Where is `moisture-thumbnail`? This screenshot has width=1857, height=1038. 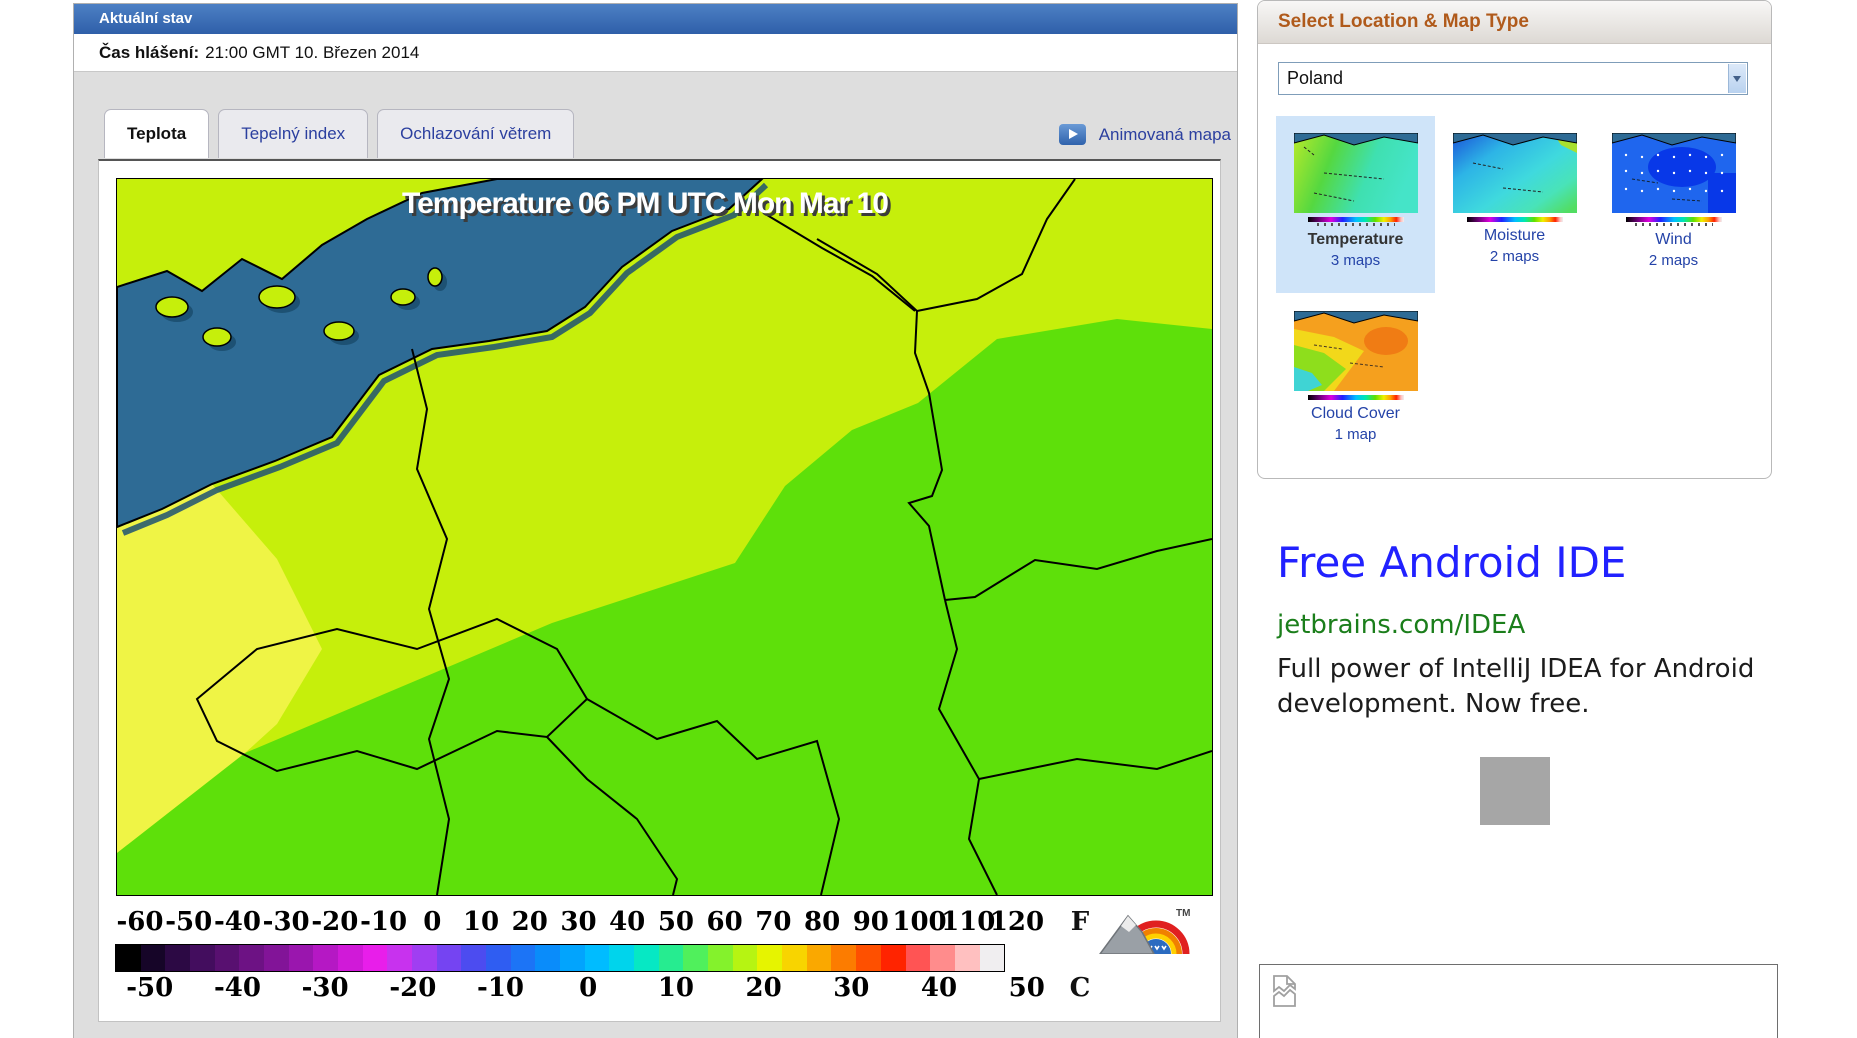 moisture-thumbnail is located at coordinates (1514, 173).